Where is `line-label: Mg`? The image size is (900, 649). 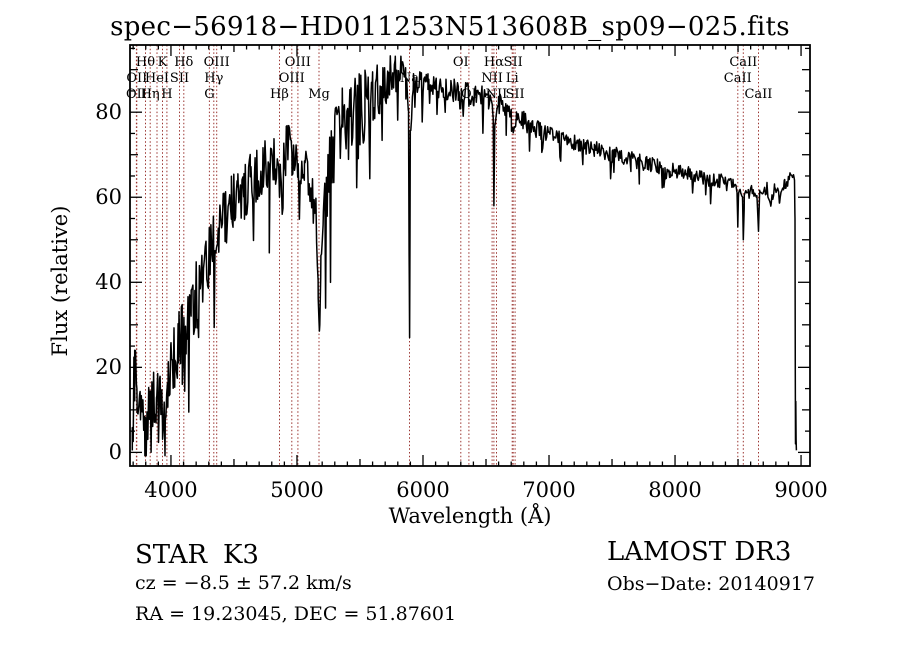 line-label: Mg is located at coordinates (319, 94).